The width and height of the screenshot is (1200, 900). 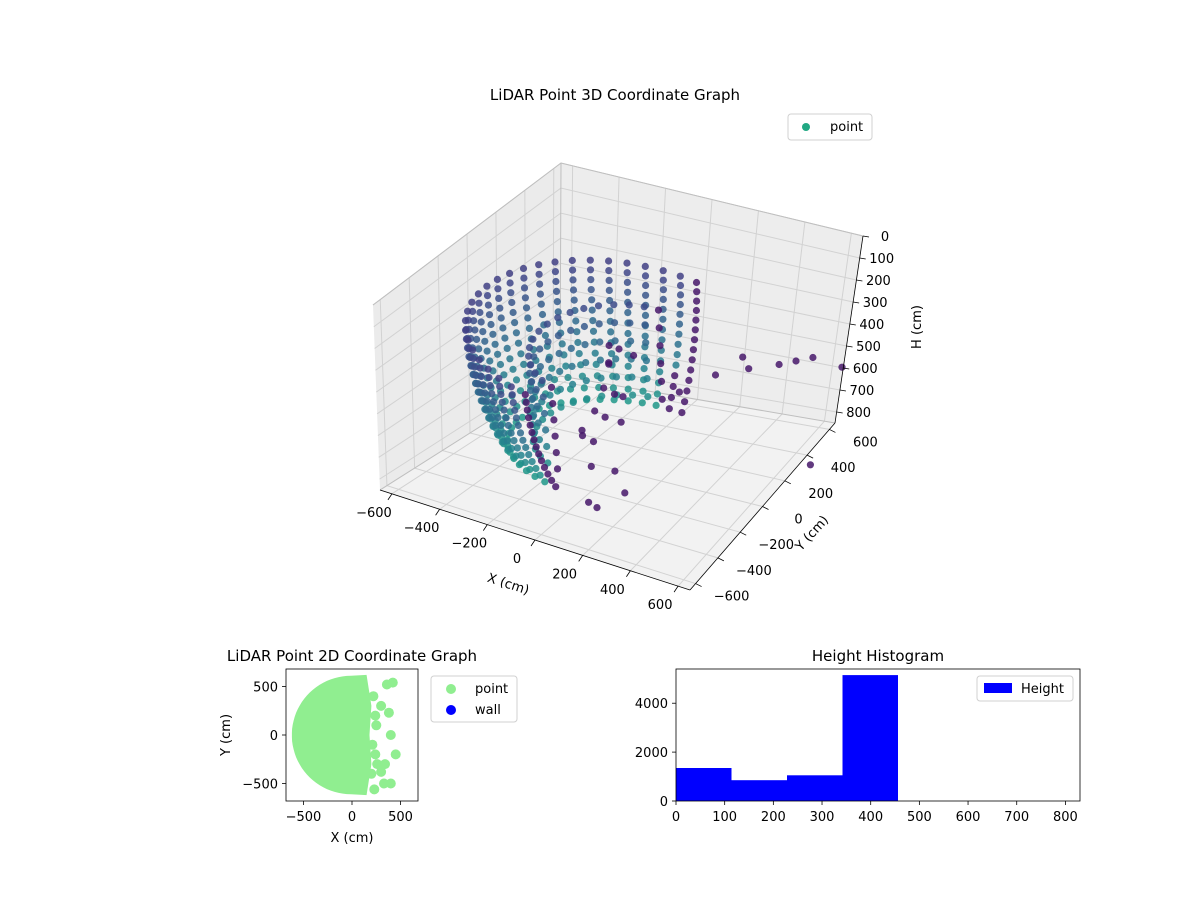 I want to click on x-tick-label-histogram: 400, so click(x=870, y=817).